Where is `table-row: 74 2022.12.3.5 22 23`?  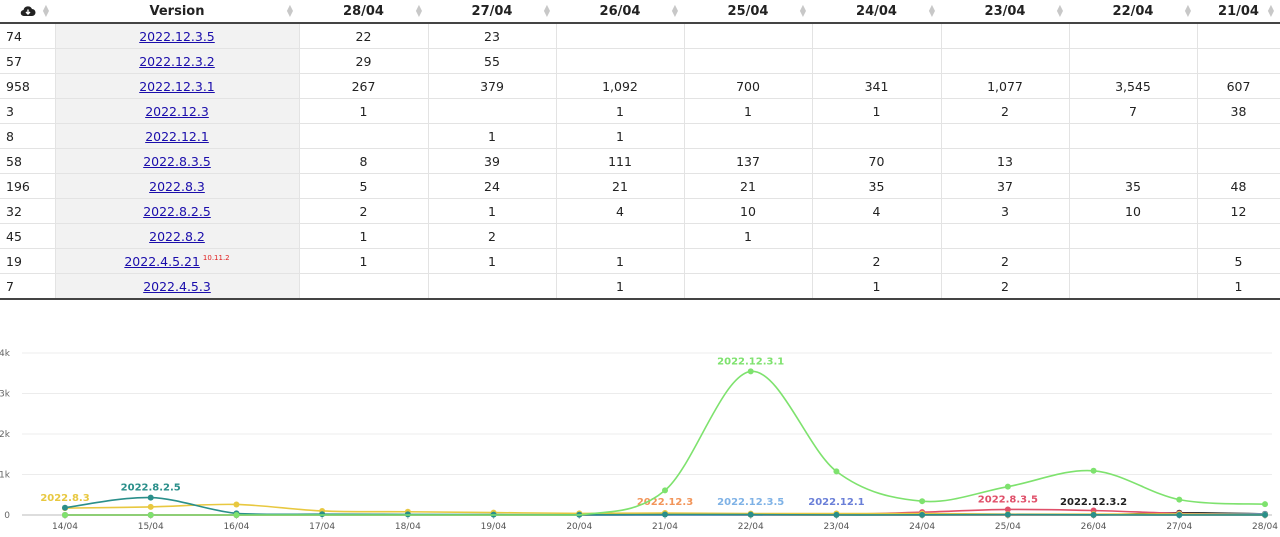
table-row: 74 2022.12.3.5 22 23 is located at coordinates (640, 36).